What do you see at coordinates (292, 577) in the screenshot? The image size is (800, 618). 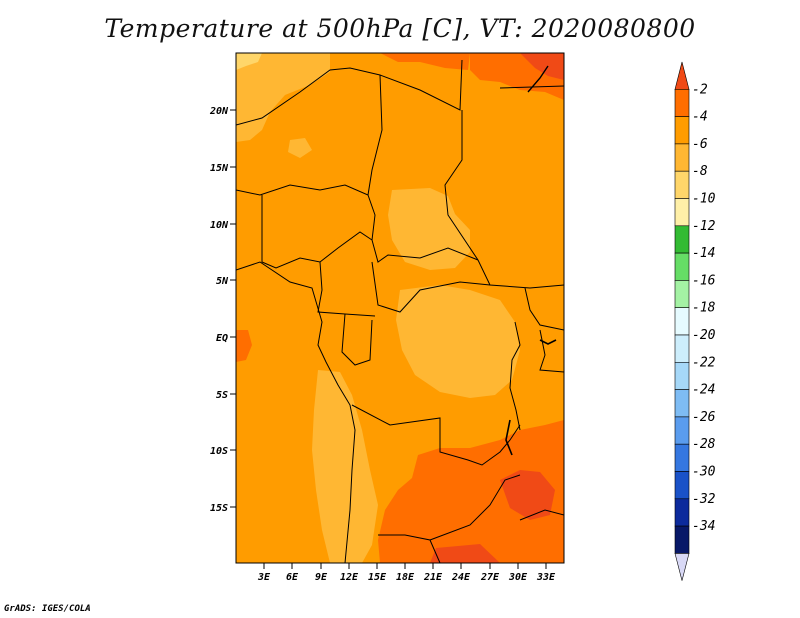 I see `lon-tick-label: 6E` at bounding box center [292, 577].